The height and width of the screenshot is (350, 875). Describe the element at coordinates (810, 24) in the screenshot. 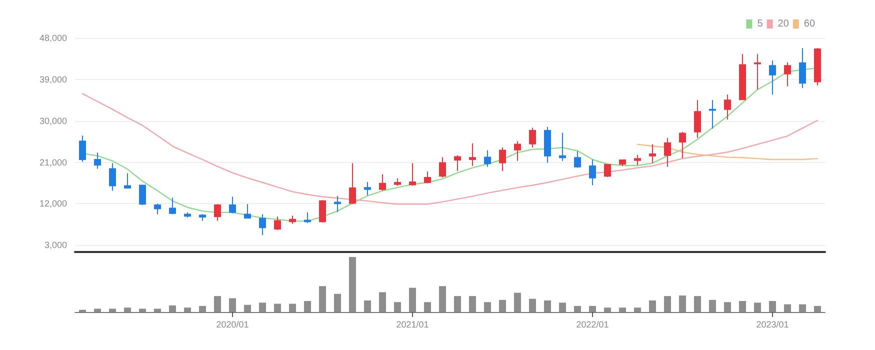

I see `legend-label: 60` at that location.